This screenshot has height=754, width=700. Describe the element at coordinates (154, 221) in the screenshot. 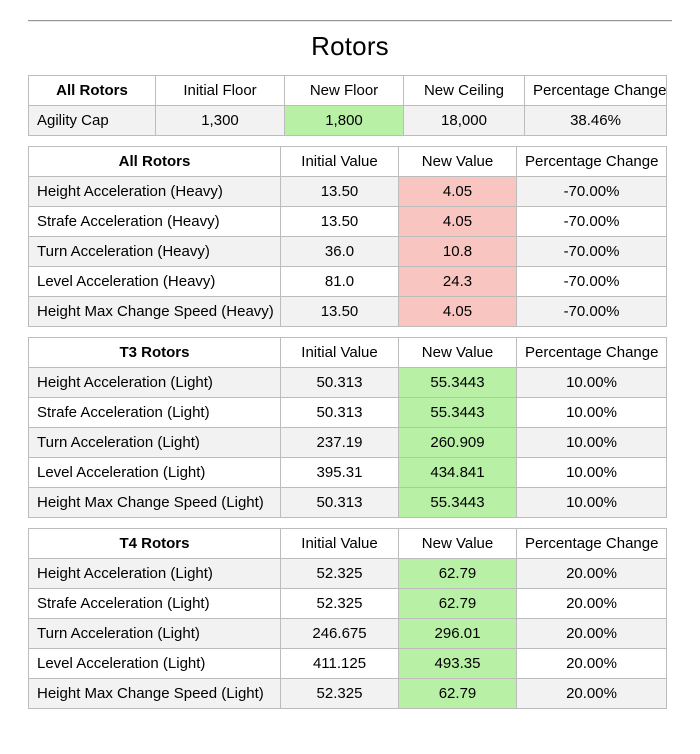

I see `row-label-cell: Strafe Acceleration (Heavy)` at that location.